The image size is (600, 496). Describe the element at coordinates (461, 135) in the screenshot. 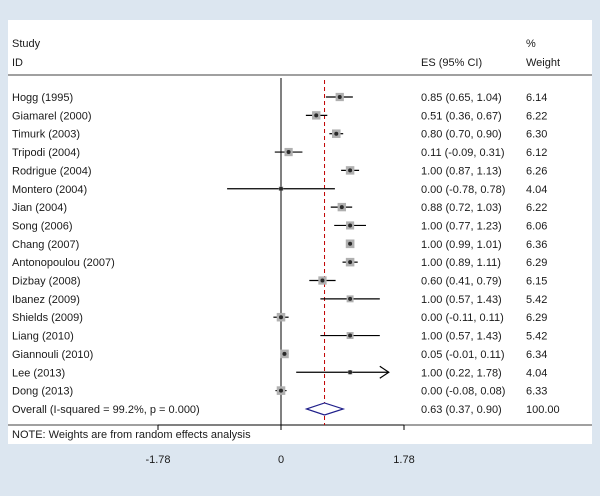

I see `study-ci-label: 0.80 (0.70, 0.90)` at that location.